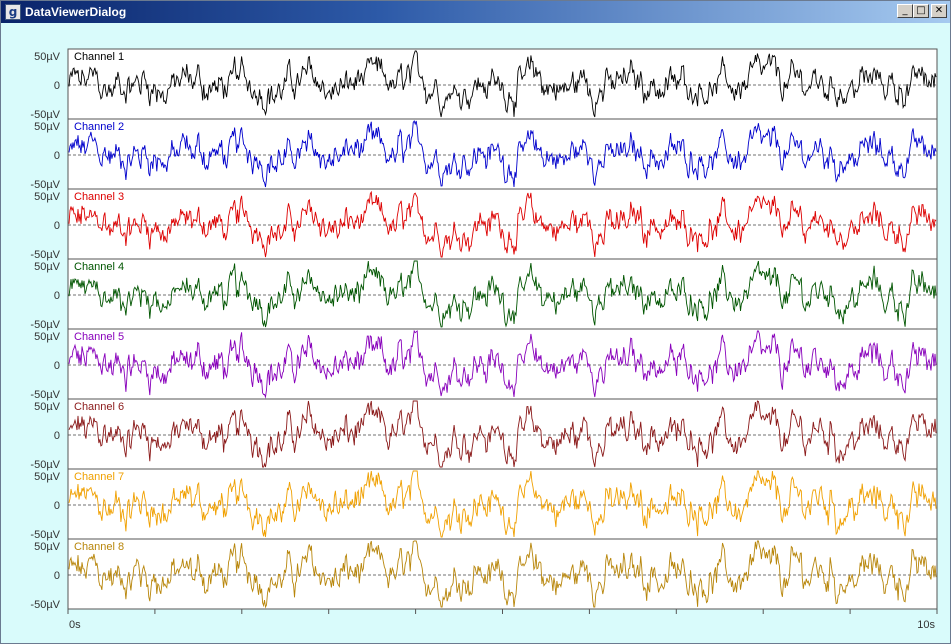 This screenshot has width=951, height=644. Describe the element at coordinates (99, 477) in the screenshot. I see `channel-label: Channel 7` at that location.